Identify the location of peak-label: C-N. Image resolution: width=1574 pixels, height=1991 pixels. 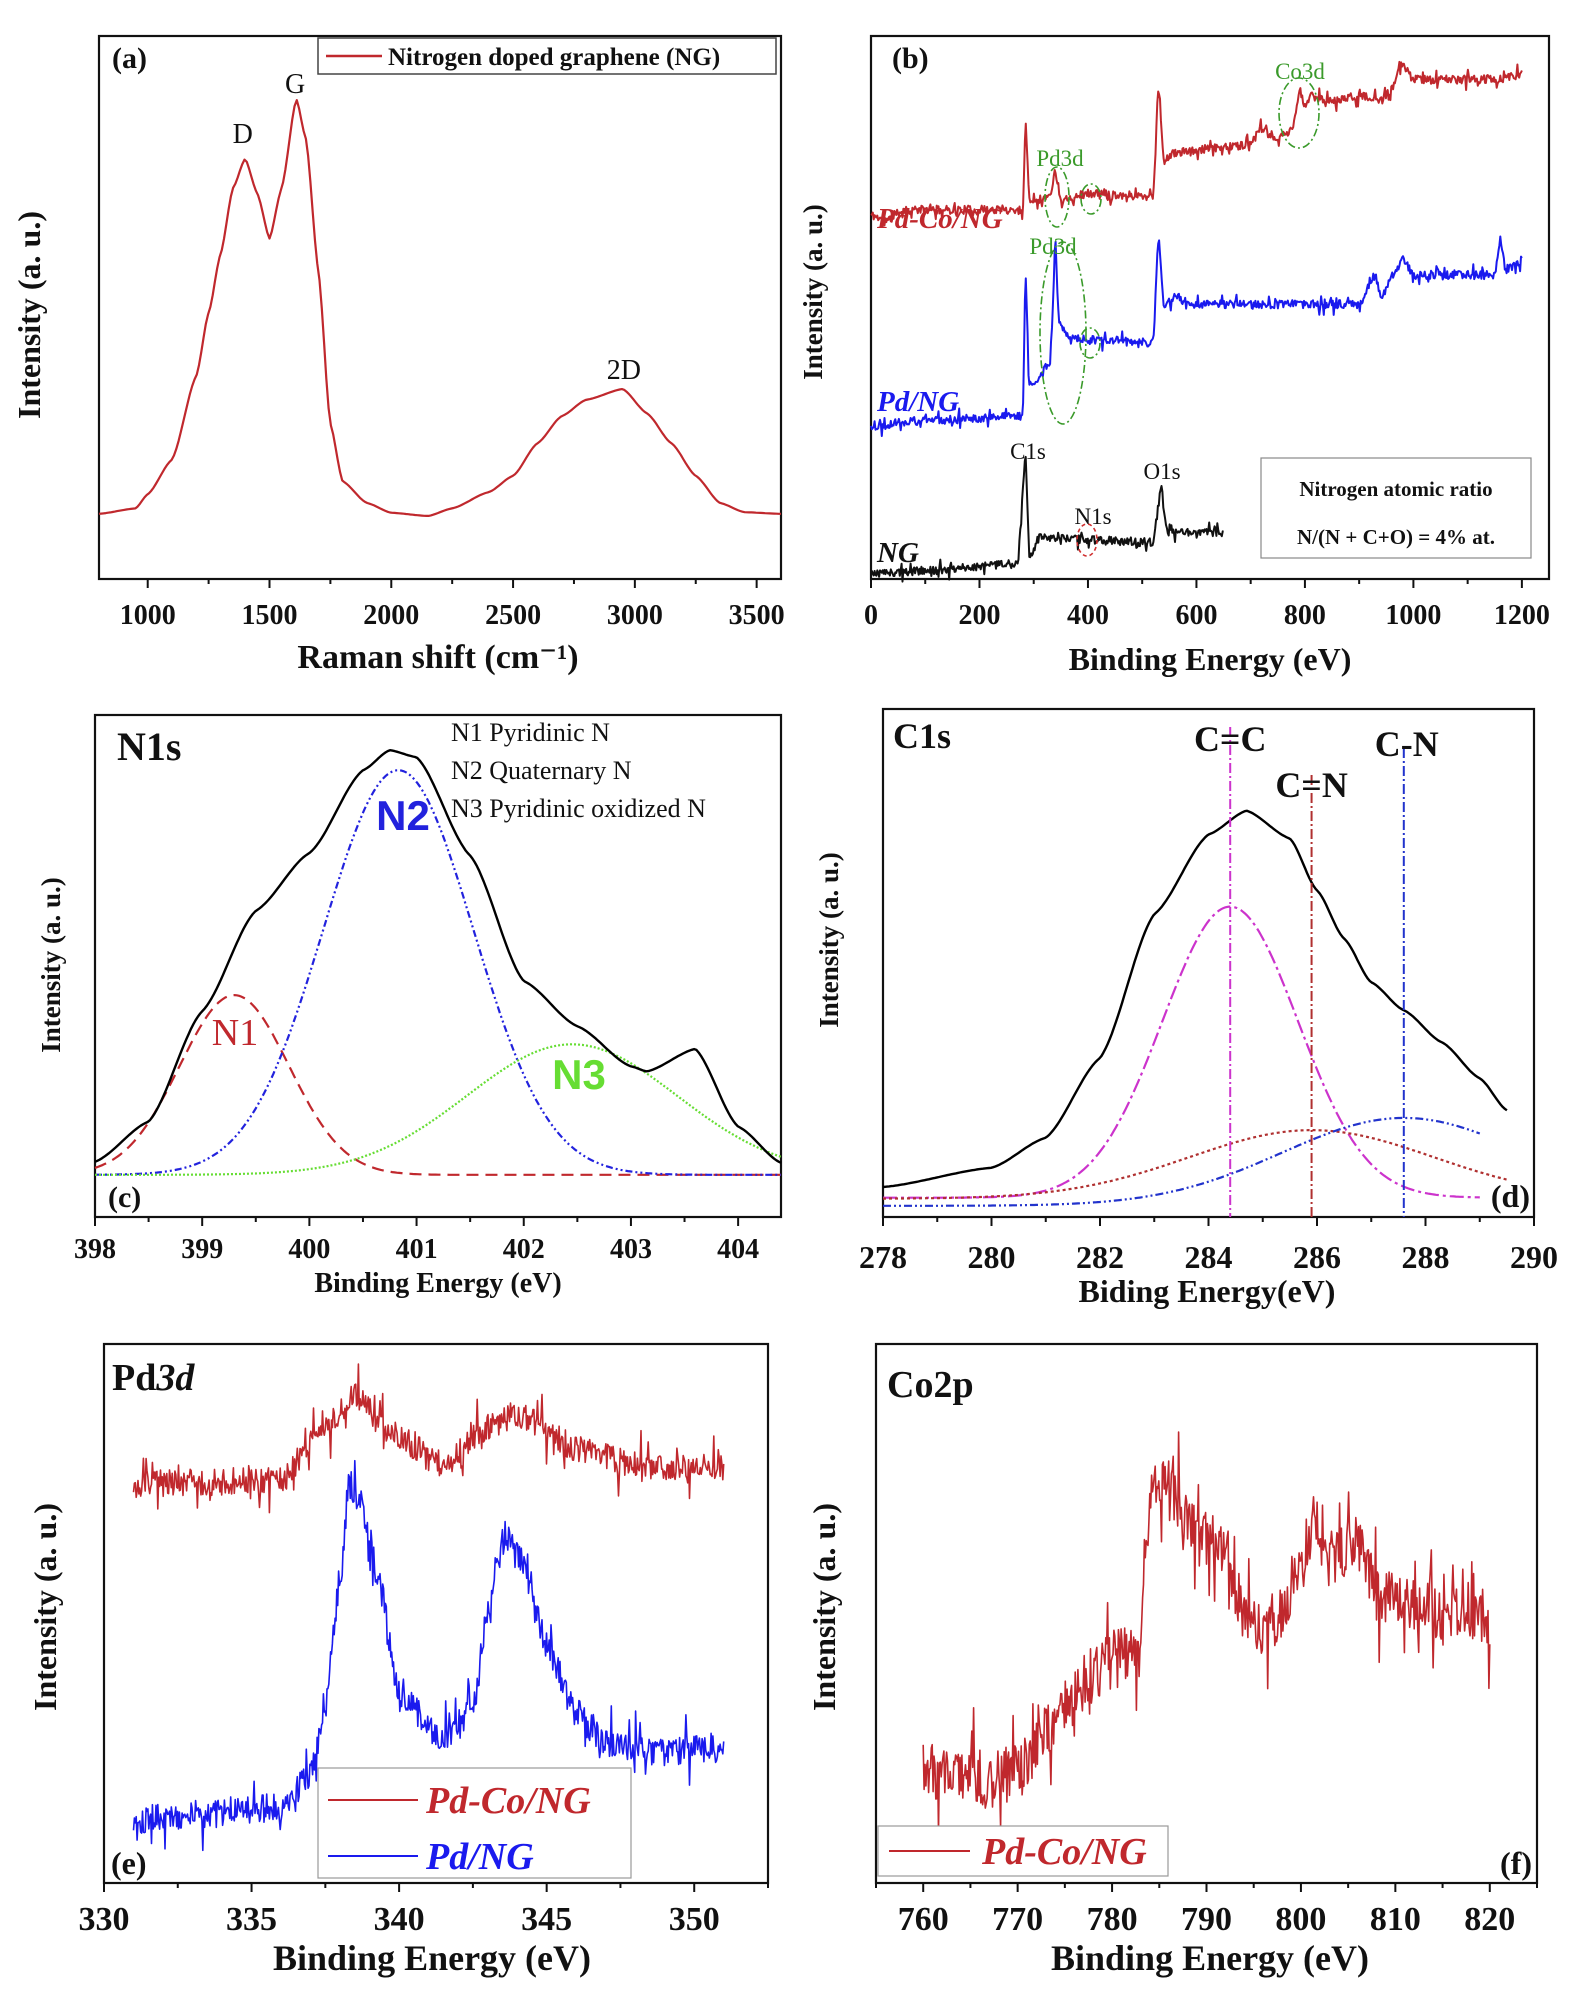
(1407, 744).